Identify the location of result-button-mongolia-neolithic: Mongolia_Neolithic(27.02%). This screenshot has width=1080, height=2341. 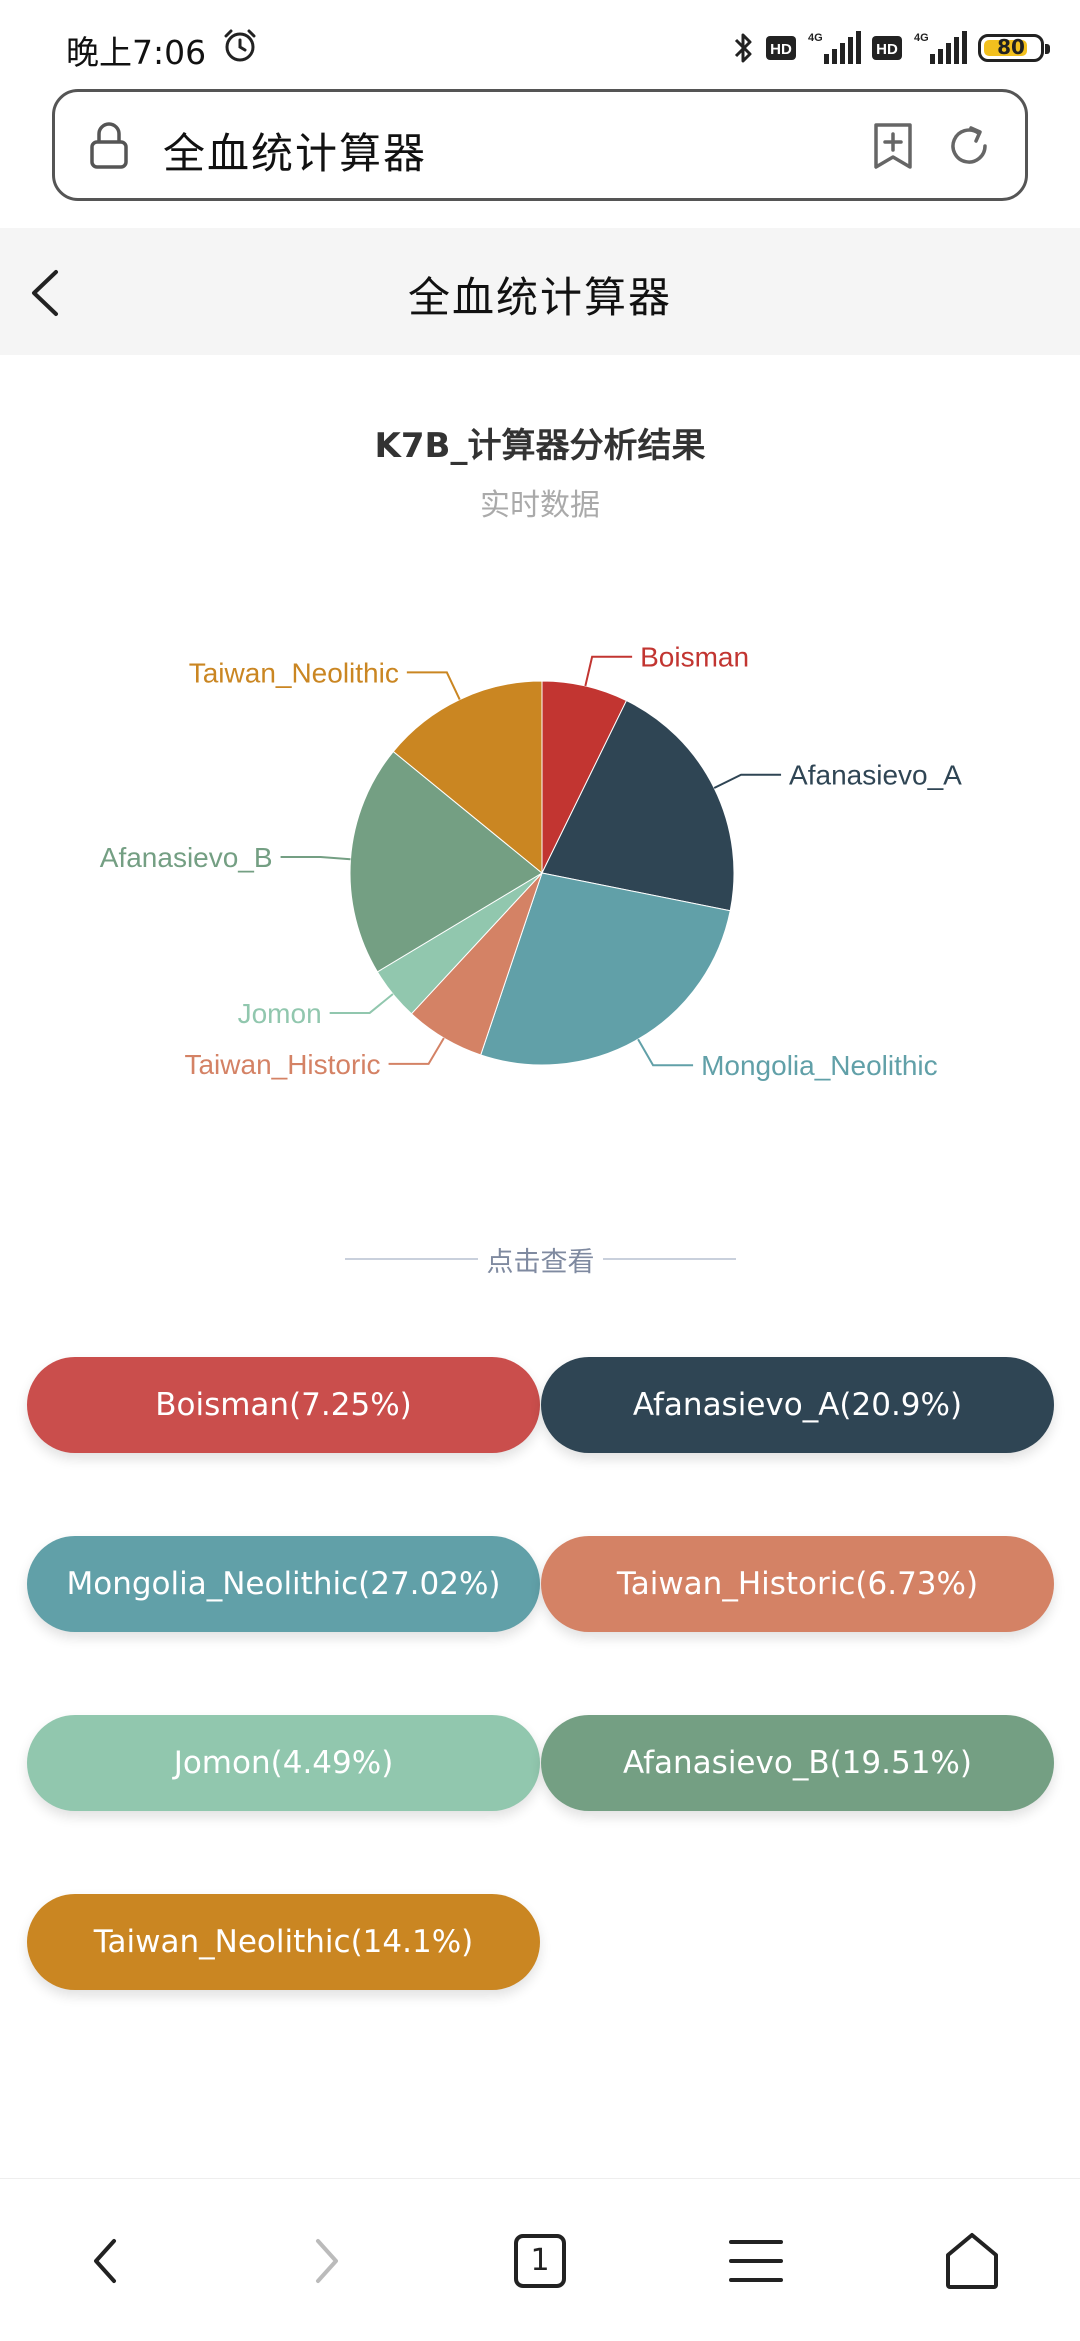
(283, 1584).